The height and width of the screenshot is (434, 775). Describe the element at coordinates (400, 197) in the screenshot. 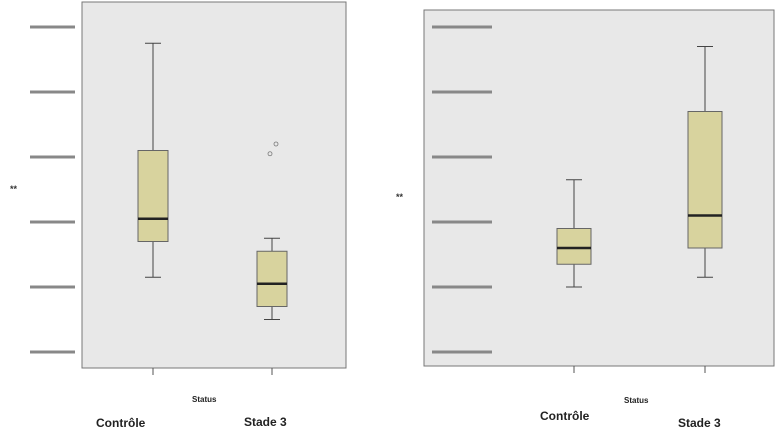

I see `y-axis-label-right: **` at that location.